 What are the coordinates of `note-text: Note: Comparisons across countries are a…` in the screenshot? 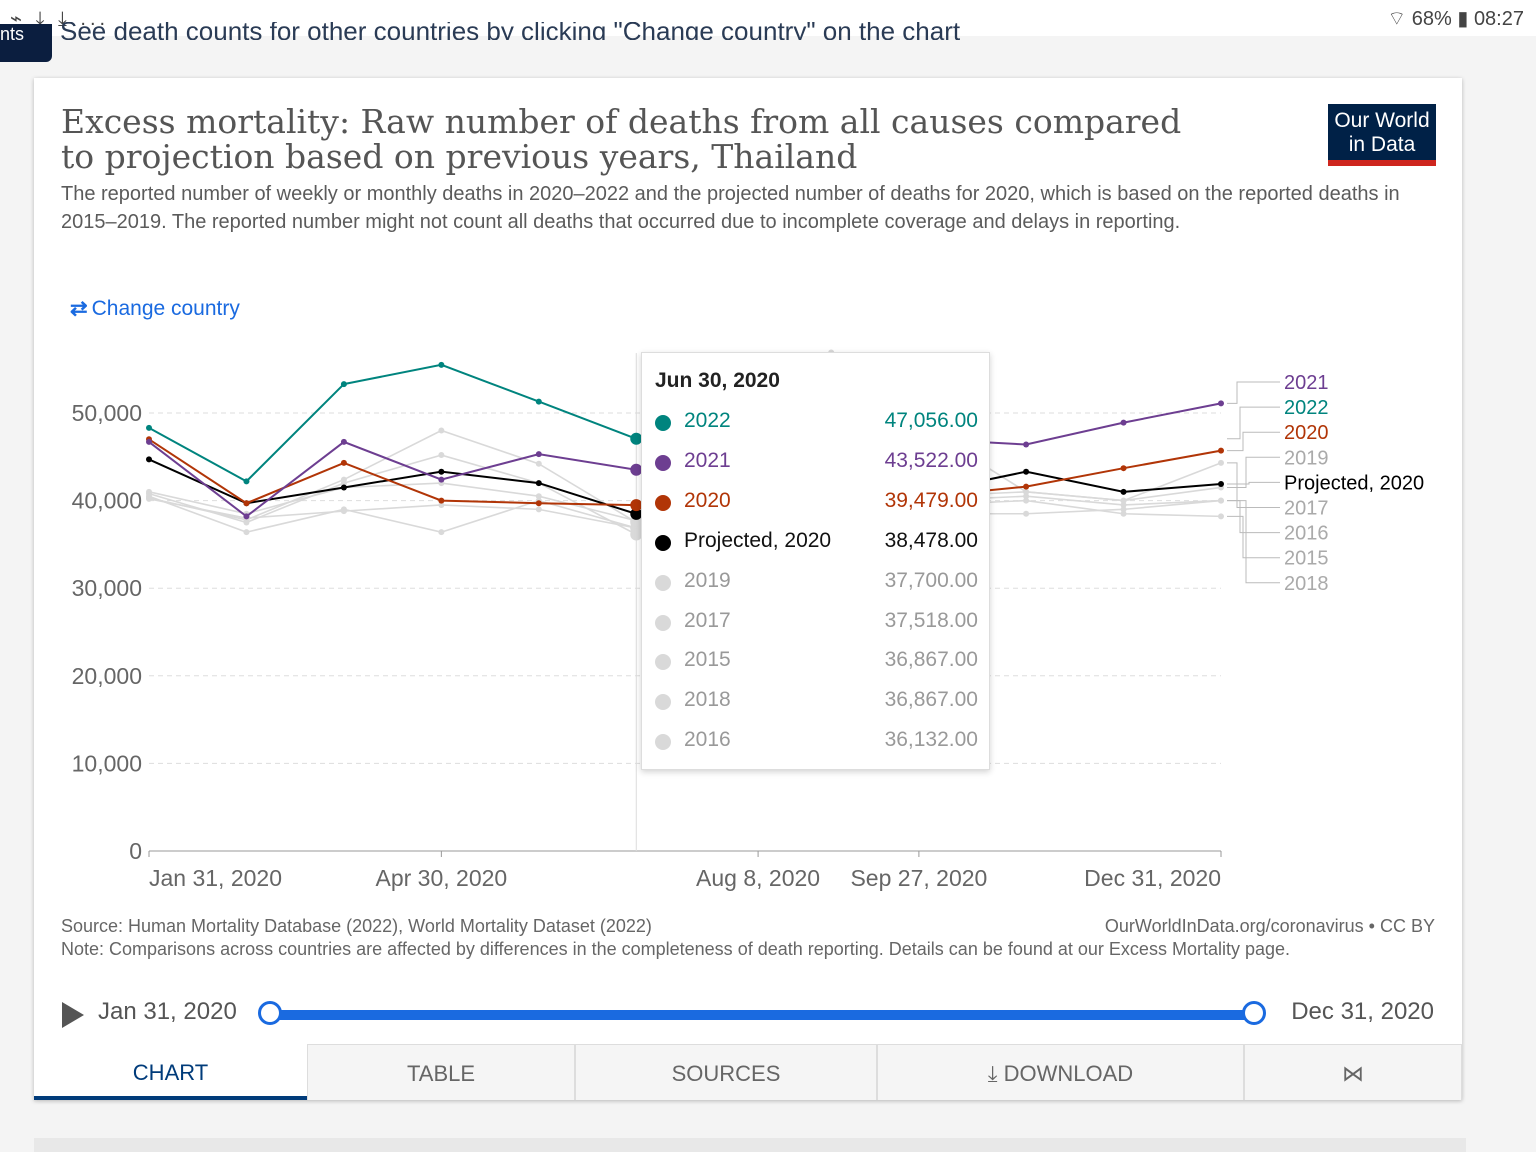 It's located at (676, 949).